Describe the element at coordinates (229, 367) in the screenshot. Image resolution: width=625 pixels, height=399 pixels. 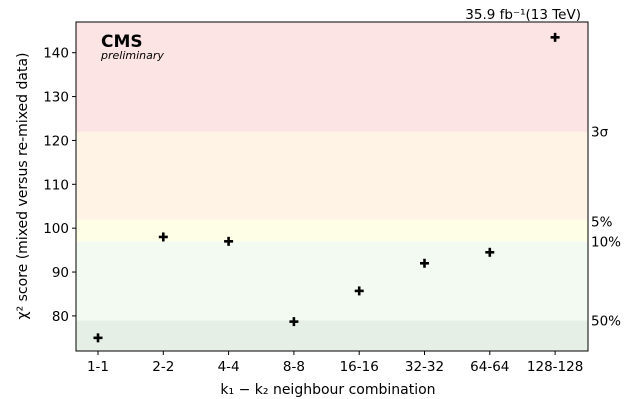
I see `x-tick-label: 4-4` at that location.